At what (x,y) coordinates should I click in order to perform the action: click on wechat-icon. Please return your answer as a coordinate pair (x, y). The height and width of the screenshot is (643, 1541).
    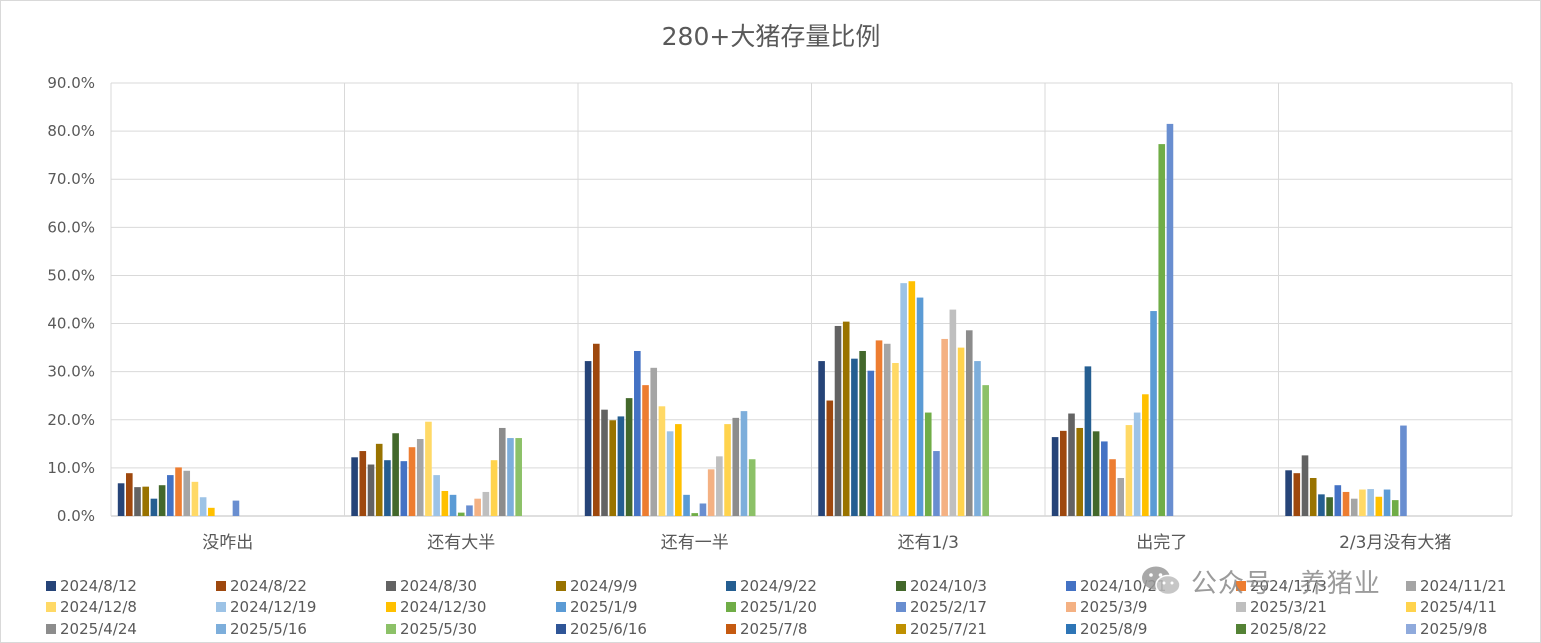
    Looking at the image, I should click on (1161, 581).